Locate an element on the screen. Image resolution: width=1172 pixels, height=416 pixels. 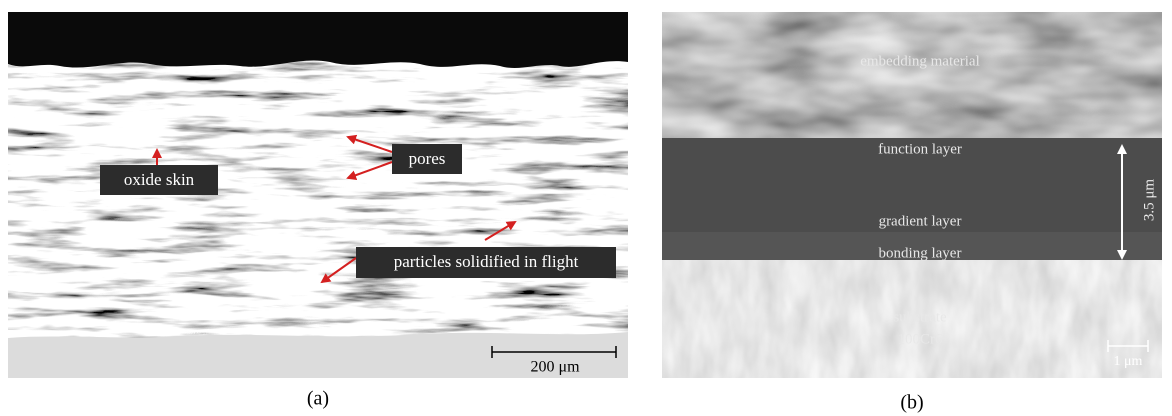
scale-label: 1 μm is located at coordinates (1128, 361).